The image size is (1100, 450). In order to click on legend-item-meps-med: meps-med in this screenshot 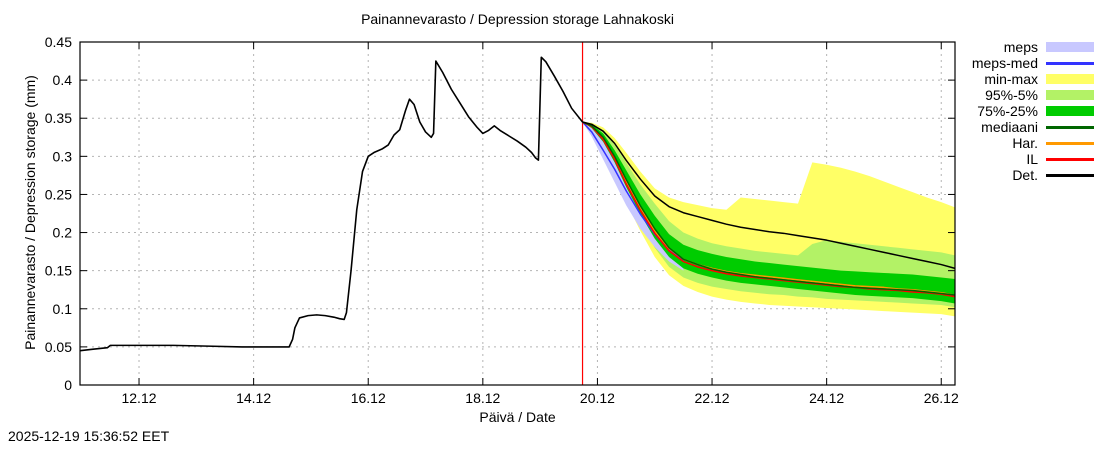, I will do `click(1033, 63)`.